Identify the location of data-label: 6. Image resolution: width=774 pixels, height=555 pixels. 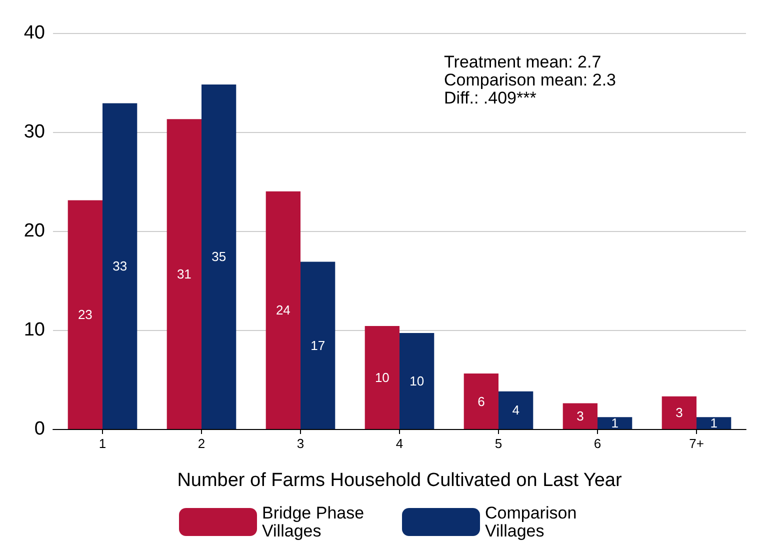
(481, 401).